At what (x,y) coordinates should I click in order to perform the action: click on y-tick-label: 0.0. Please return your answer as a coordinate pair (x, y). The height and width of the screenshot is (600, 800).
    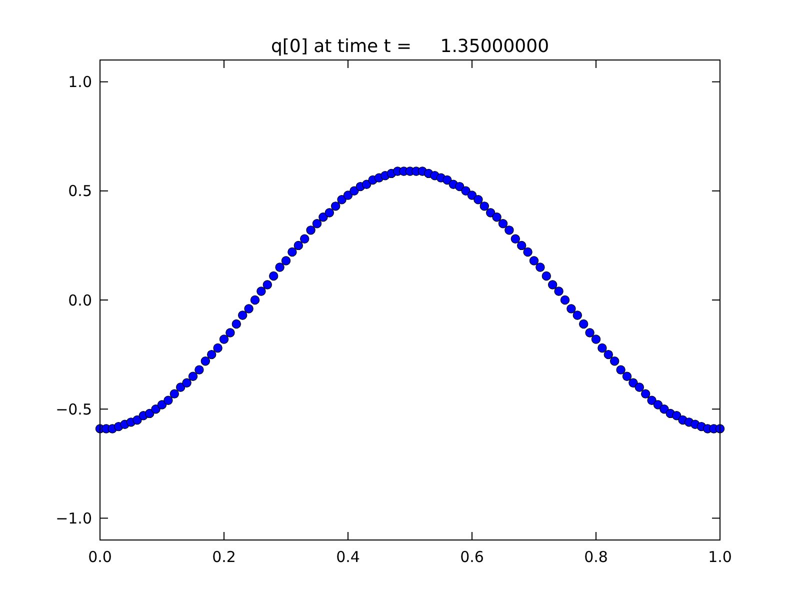
    Looking at the image, I should click on (80, 300).